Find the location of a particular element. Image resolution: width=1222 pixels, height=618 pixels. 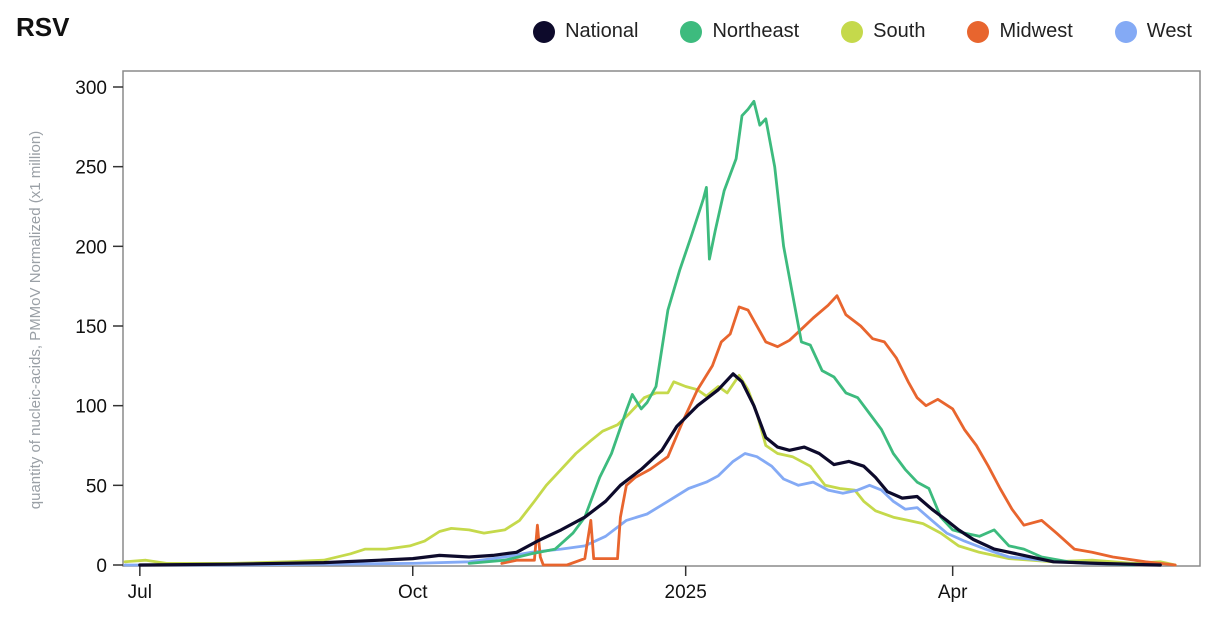

legend-label-west: West is located at coordinates (1169, 31).